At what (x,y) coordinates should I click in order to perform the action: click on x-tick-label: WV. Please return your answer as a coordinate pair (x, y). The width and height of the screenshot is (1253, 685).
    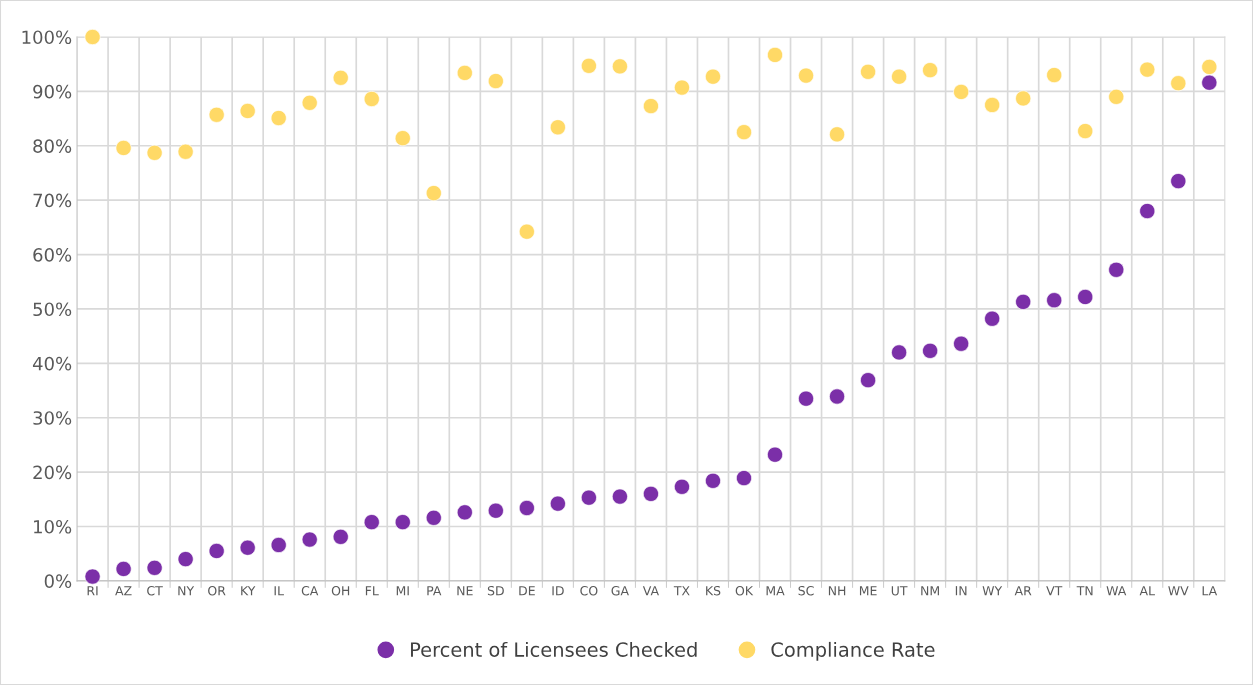
    Looking at the image, I should click on (1178, 591).